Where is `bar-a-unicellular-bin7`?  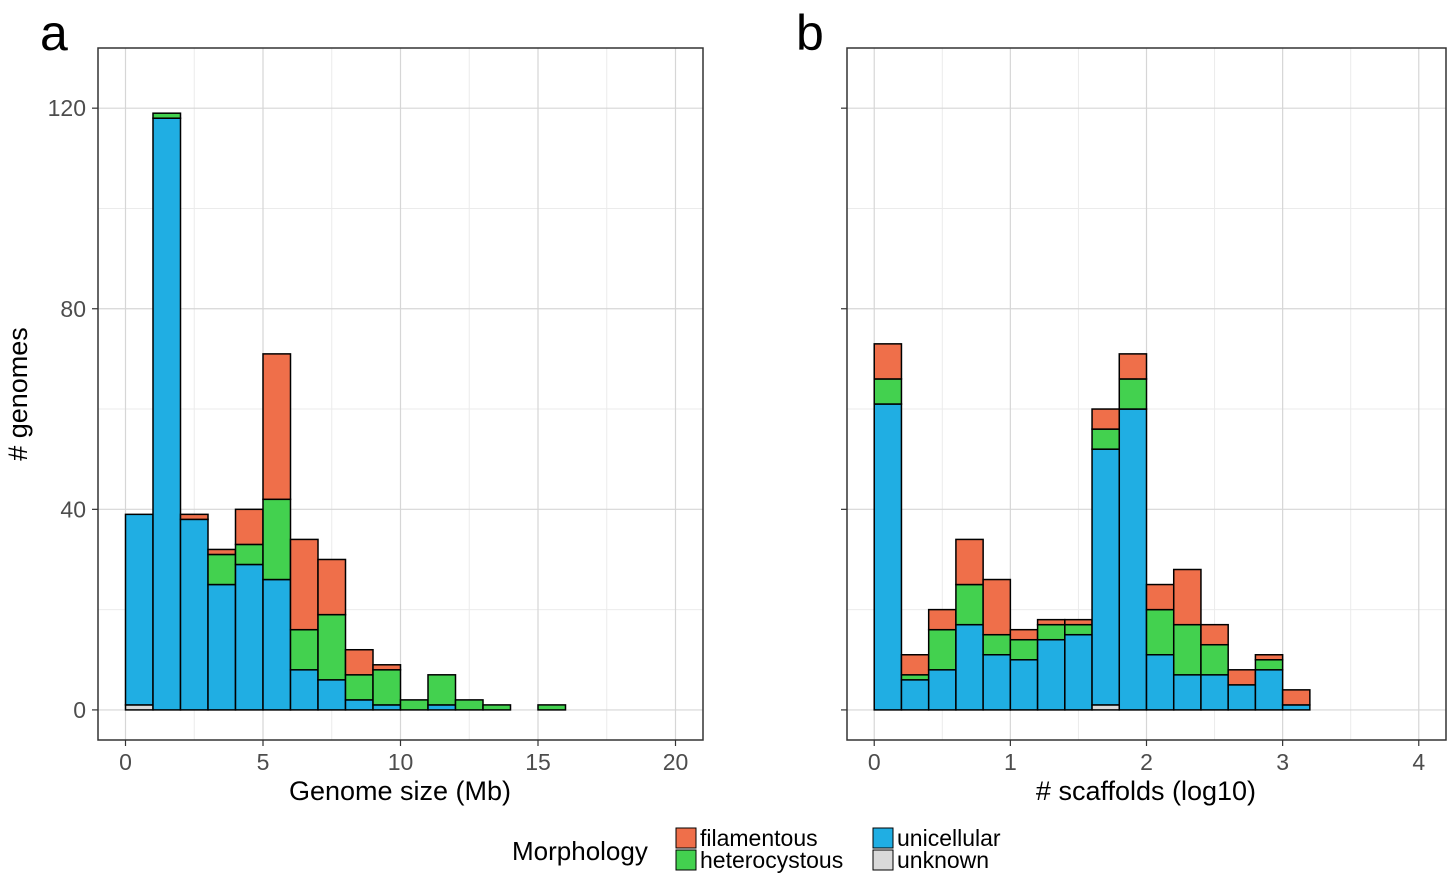
bar-a-unicellular-bin7 is located at coordinates (332, 695).